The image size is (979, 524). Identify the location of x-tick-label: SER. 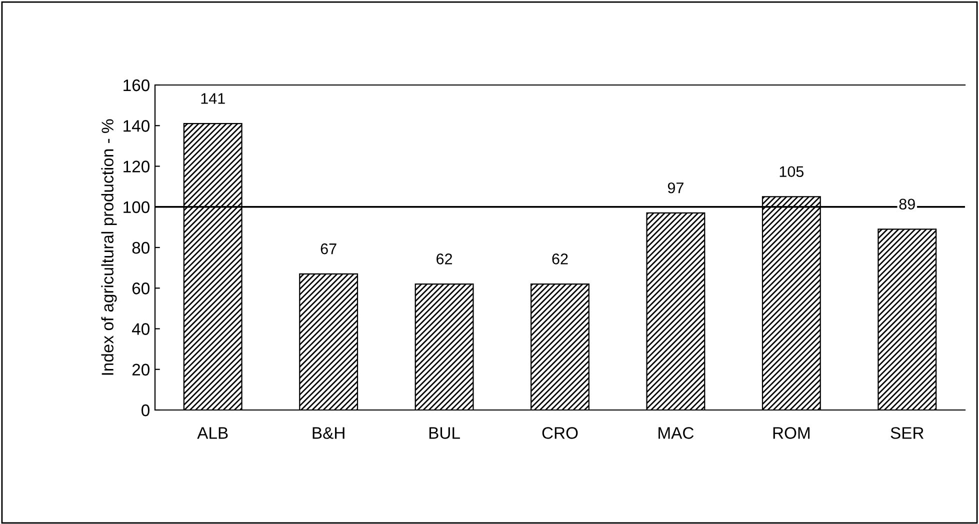
(907, 433).